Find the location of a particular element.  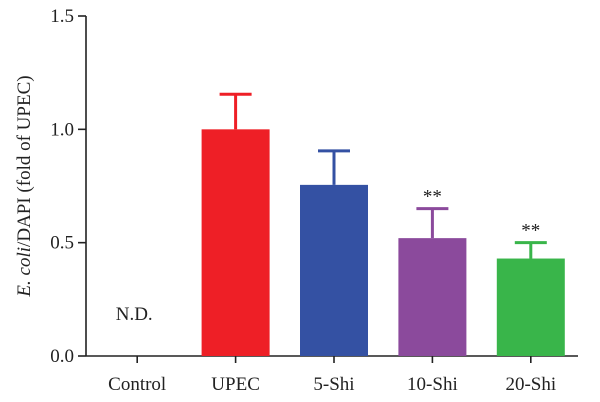

x-tick-labels: Control UPEC 5-Shi 10-Shi 20-Shi is located at coordinates (332, 375).